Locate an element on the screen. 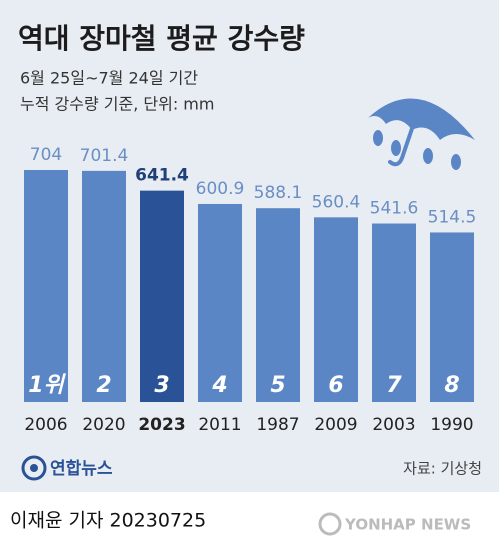  value-label: 704 is located at coordinates (46, 155).